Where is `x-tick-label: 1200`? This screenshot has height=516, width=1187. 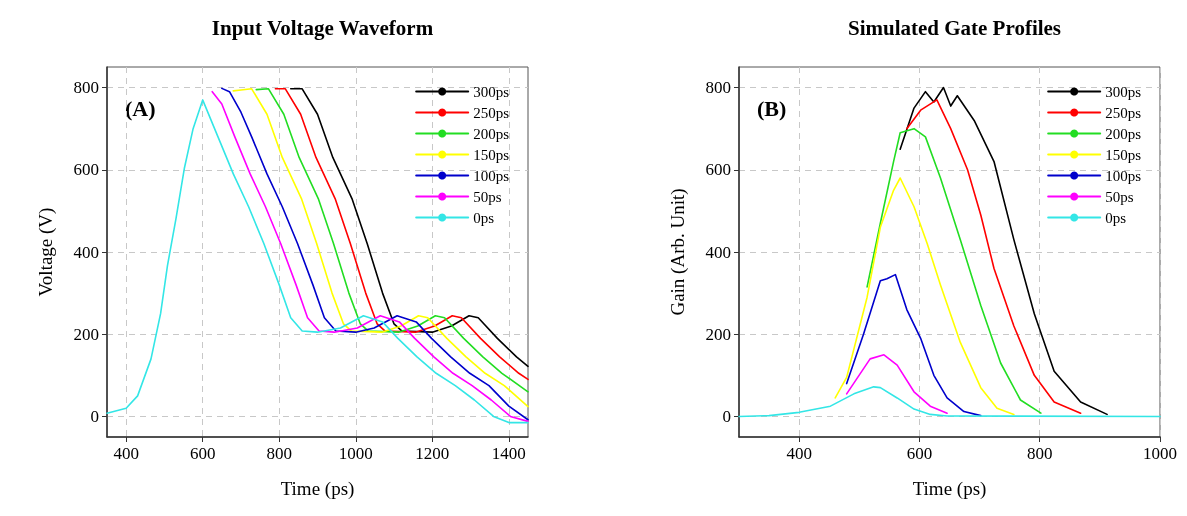
x-tick-label: 1200 is located at coordinates (432, 453).